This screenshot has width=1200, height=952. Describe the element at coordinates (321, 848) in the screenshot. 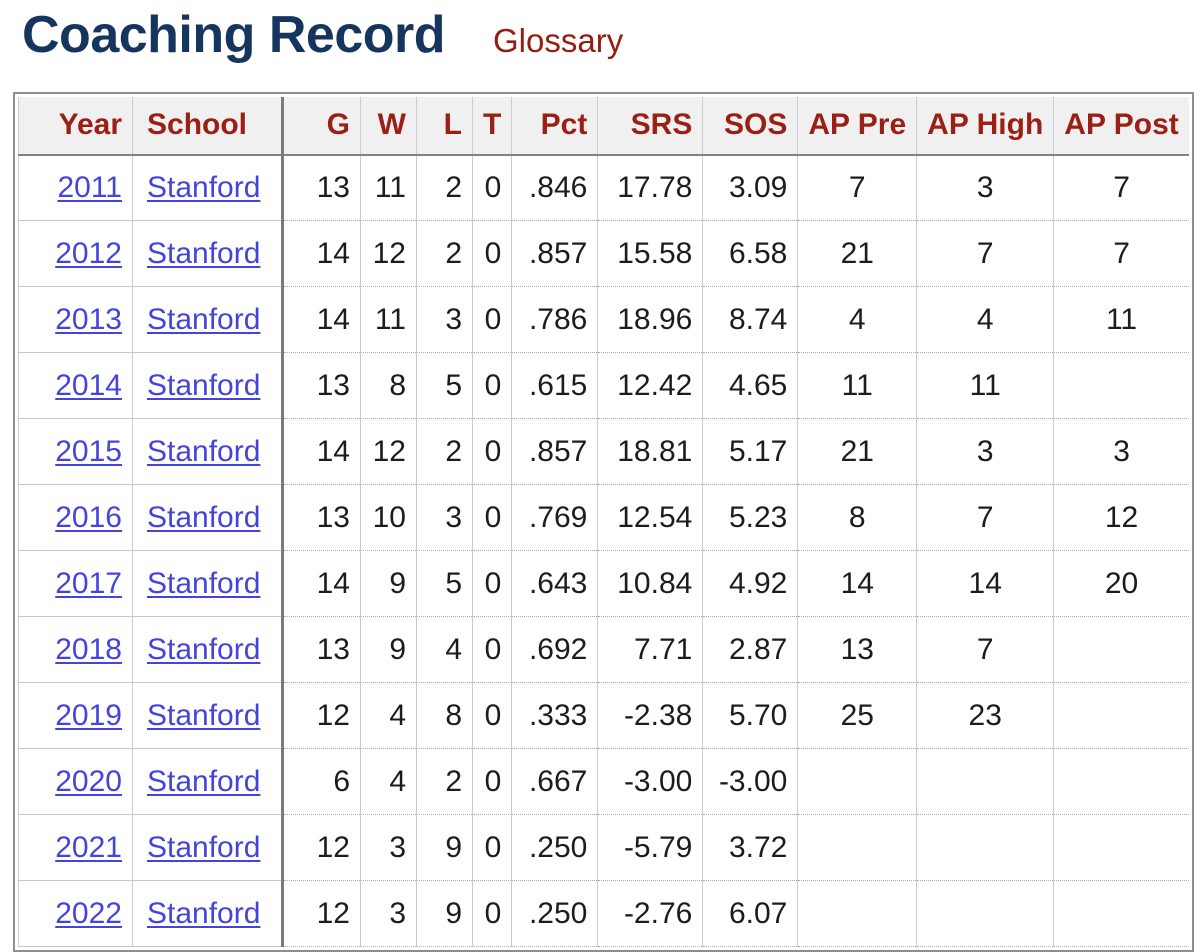

I see `cell-g: 12` at that location.